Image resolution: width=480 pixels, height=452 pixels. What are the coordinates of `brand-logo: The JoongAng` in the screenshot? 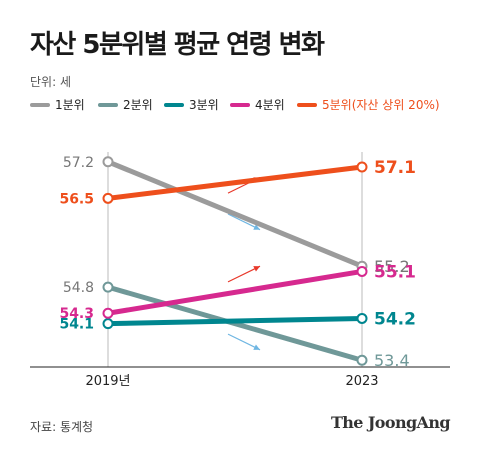 It's located at (390, 422).